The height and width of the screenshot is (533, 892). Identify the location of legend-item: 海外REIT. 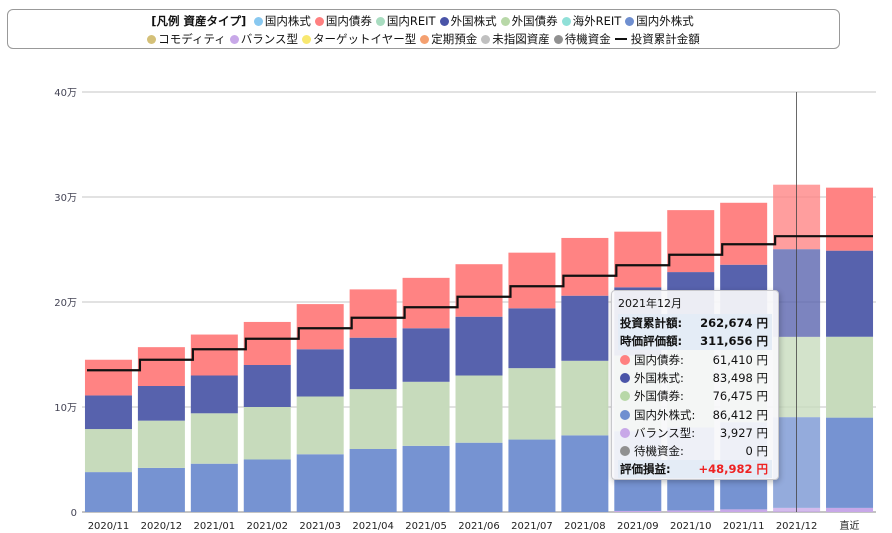
(591, 21).